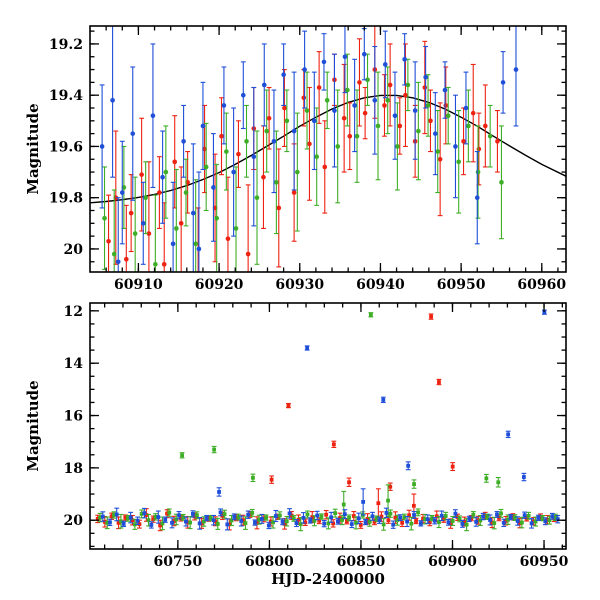 The width and height of the screenshot is (600, 600). Describe the element at coordinates (73, 312) in the screenshot. I see `y-tick-label: 12` at that location.